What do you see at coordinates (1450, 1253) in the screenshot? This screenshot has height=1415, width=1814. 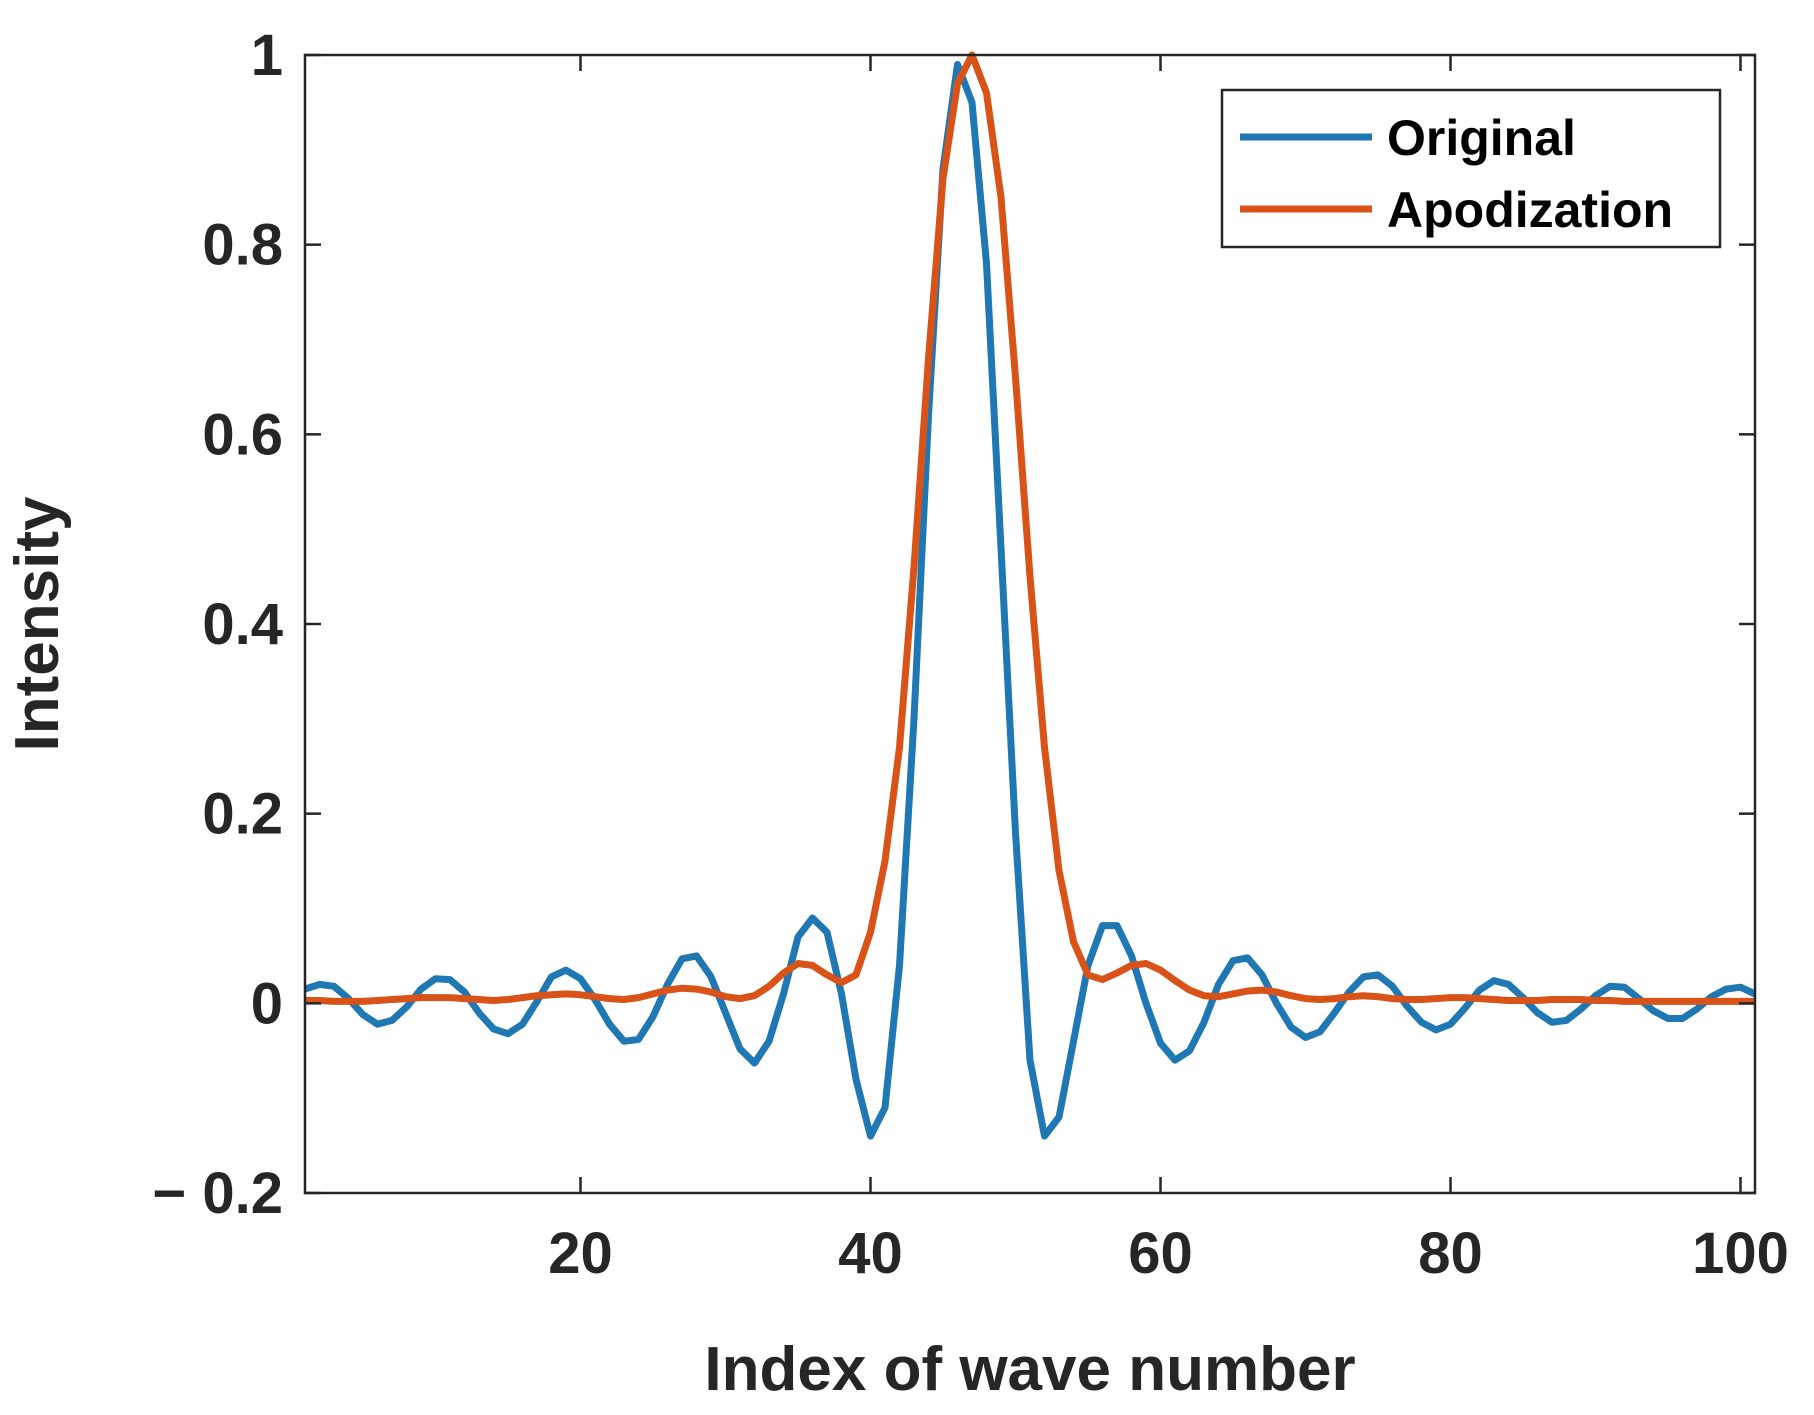 I see `x-tick-label: 80` at bounding box center [1450, 1253].